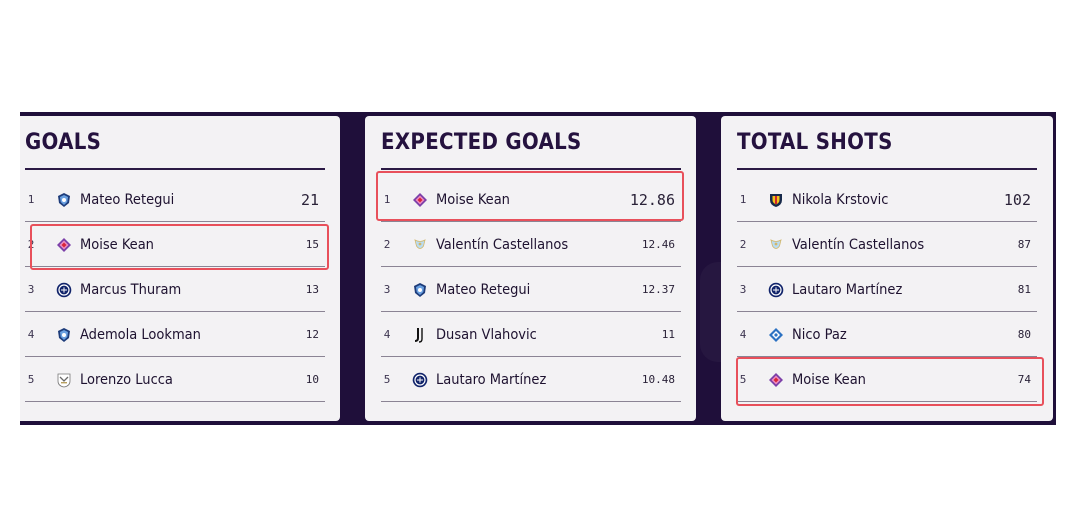 This screenshot has width=1076, height=508. I want to click on udinese-crest-icon, so click(64, 380).